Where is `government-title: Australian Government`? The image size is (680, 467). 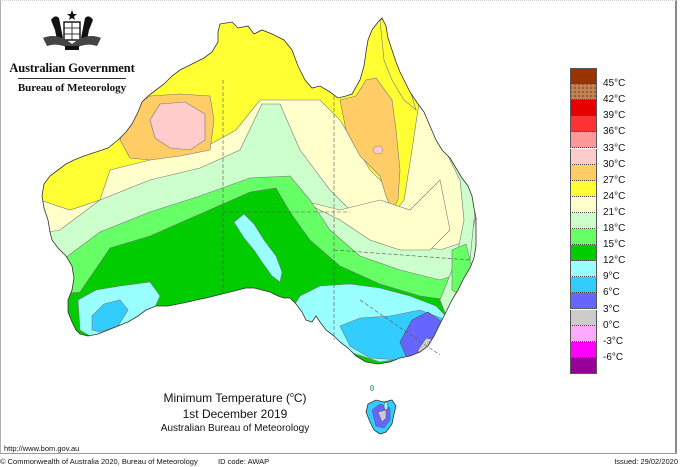 government-title: Australian Government is located at coordinates (72, 68).